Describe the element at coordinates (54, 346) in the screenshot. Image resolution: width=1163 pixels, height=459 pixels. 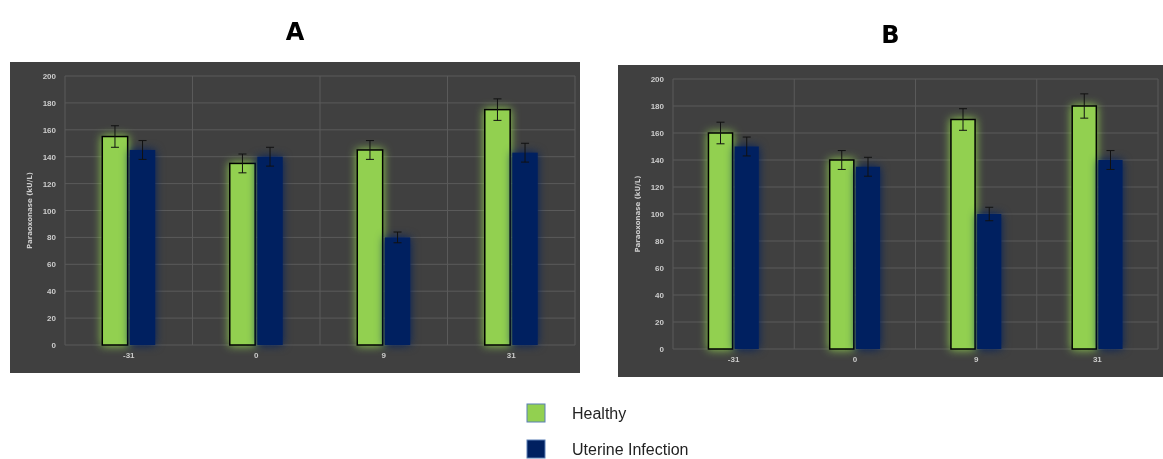
I see `y-tick-label: 0` at that location.